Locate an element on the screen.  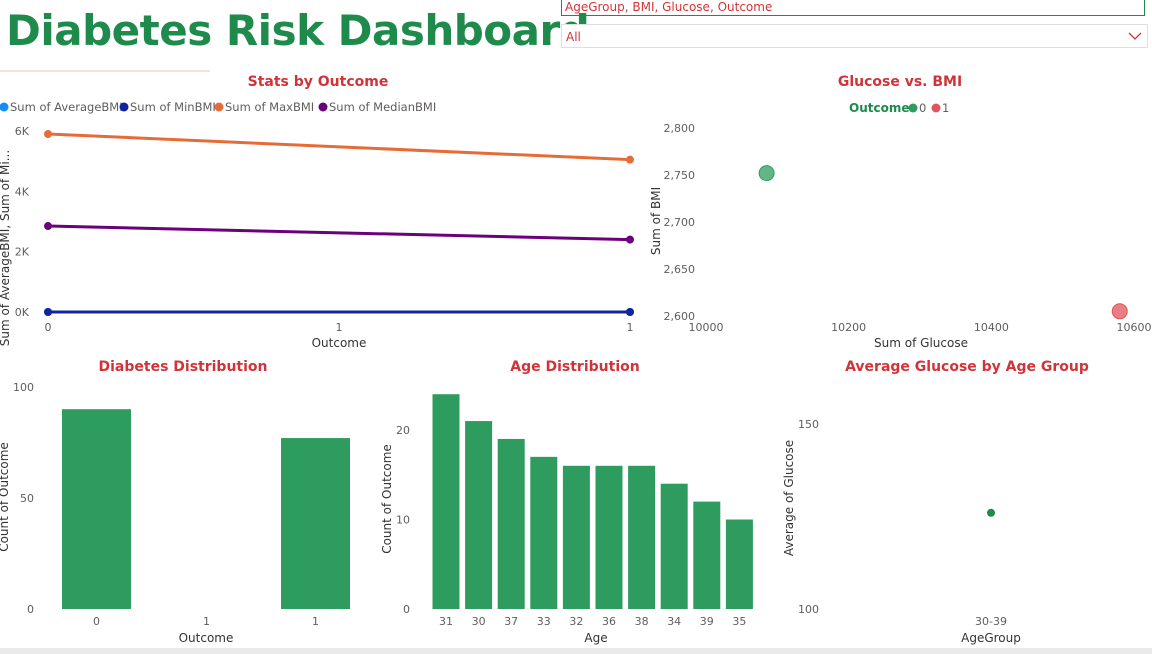
x-tick-label: 38 is located at coordinates (642, 621).